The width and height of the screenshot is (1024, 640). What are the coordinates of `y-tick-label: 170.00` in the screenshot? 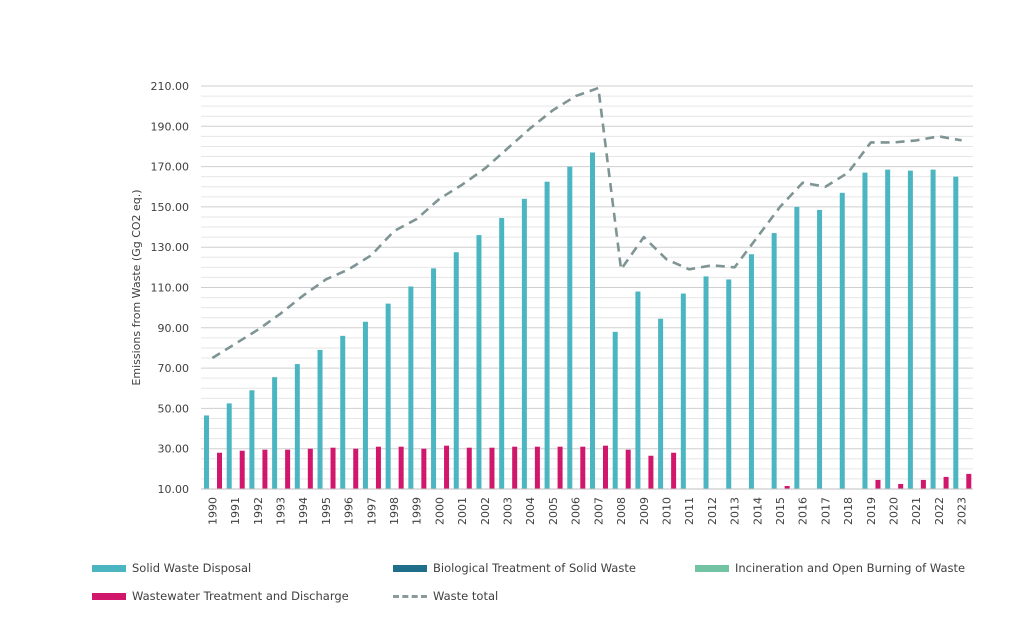 It's located at (170, 167).